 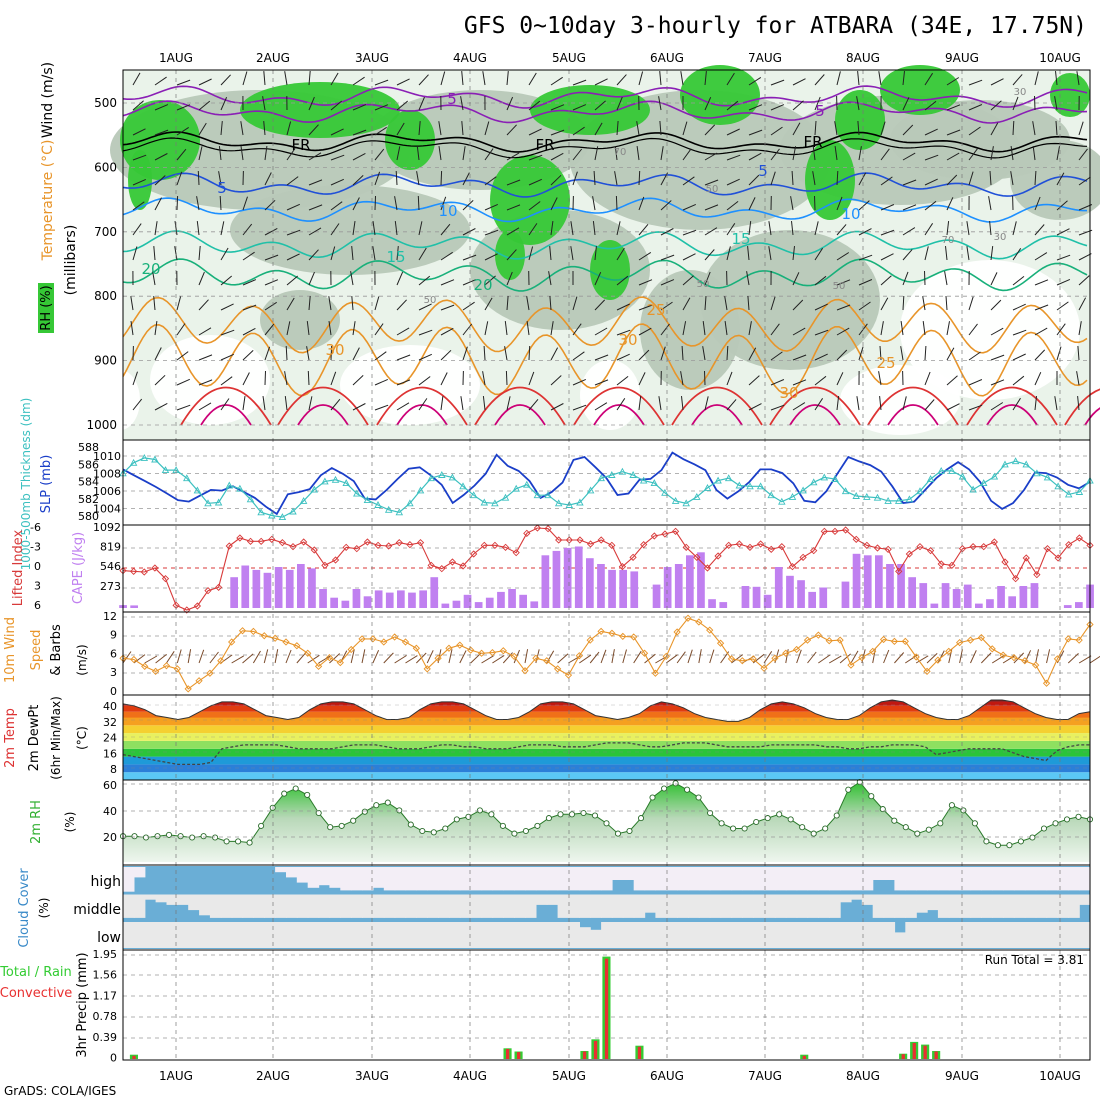 I want to click on cape-tick-label: 819, so click(x=110, y=547).